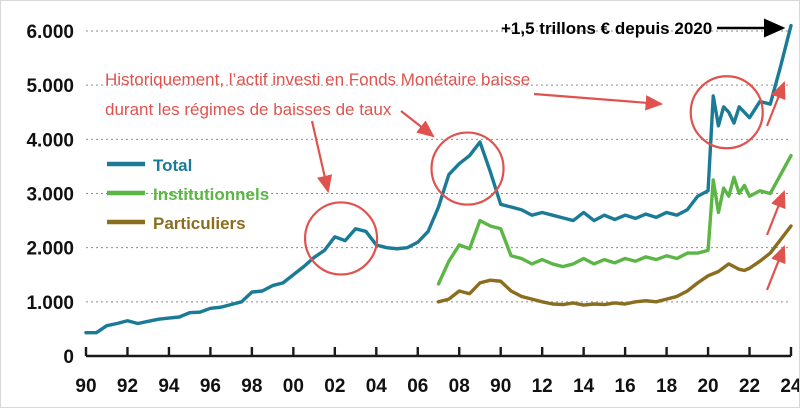 The image size is (800, 408). Describe the element at coordinates (341, 238) in the screenshot. I see `circle-2002` at that location.